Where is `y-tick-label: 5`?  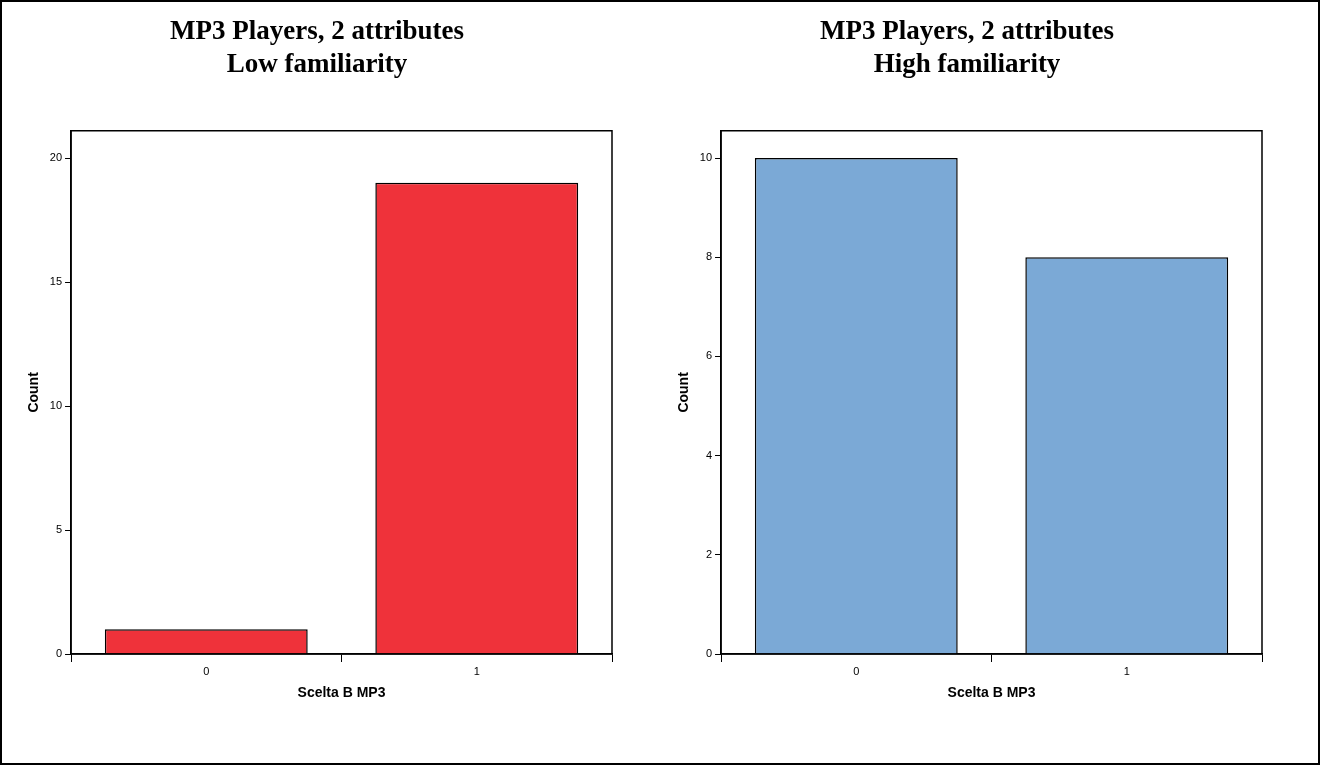 y-tick-label: 5 is located at coordinates (59, 529).